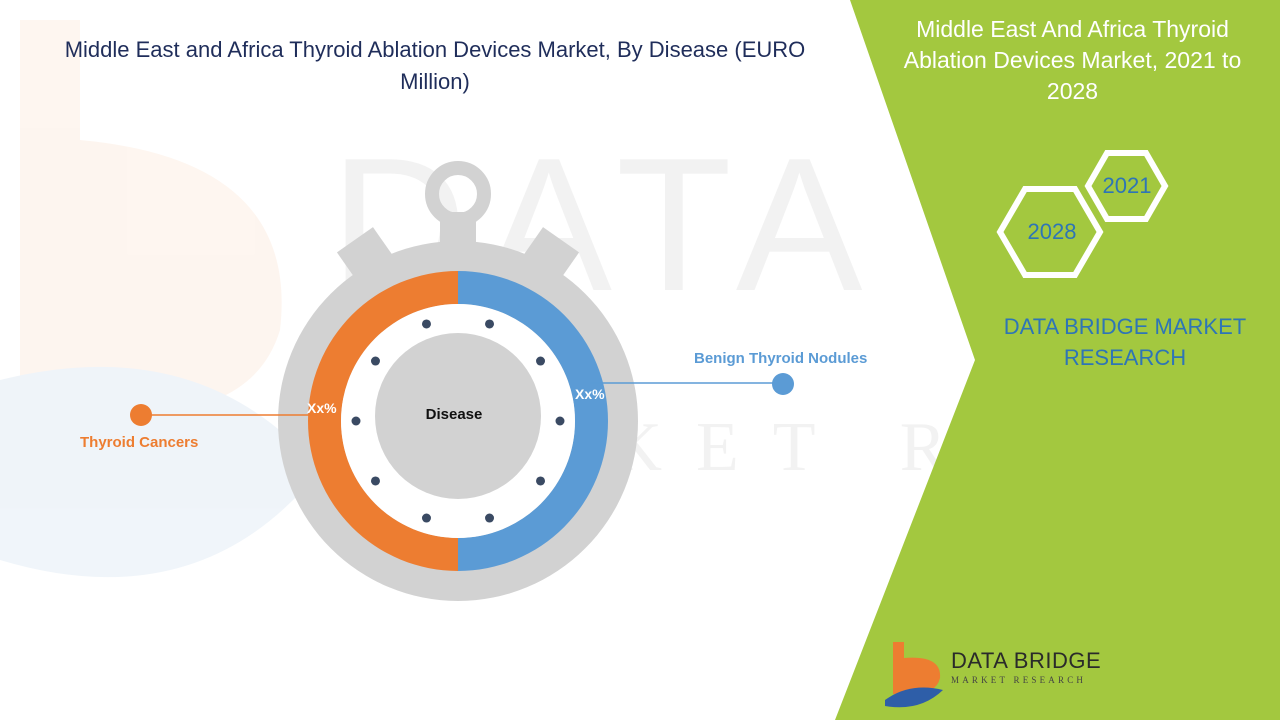 The image size is (1280, 720). Describe the element at coordinates (1026, 660) in the screenshot. I see `logo-name: DATA BRIDGE` at that location.